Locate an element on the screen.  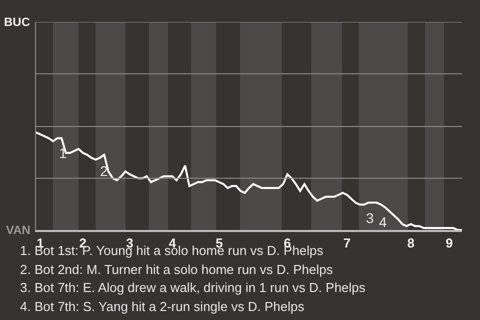
text: BUC is located at coordinates (17, 22).